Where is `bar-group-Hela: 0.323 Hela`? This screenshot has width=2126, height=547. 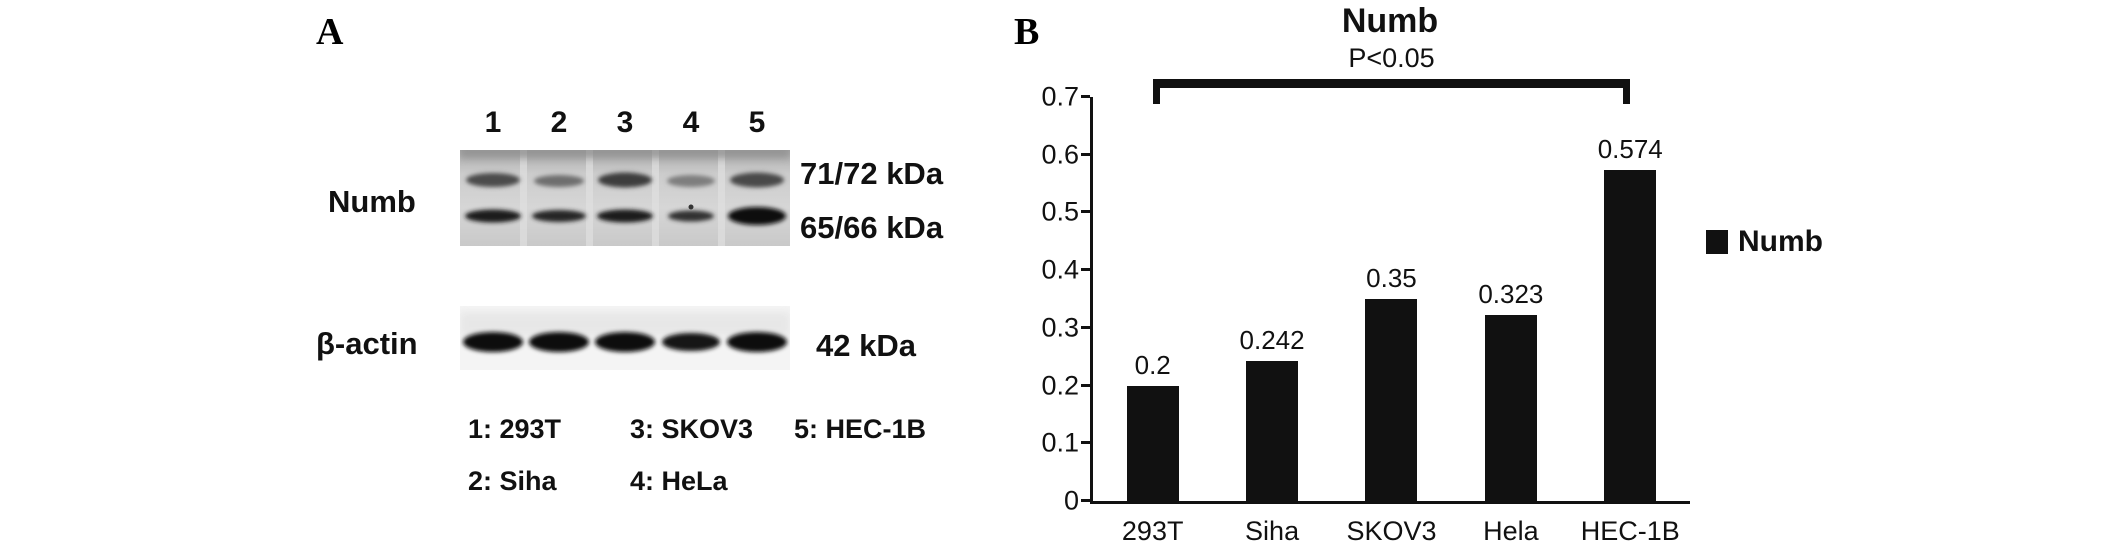 bar-group-Hela: 0.323 Hela is located at coordinates (1511, 321).